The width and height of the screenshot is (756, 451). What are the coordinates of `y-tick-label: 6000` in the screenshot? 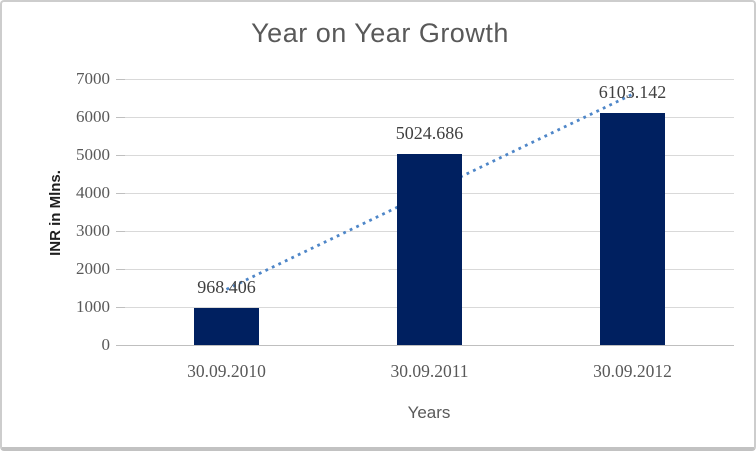 It's located at (93, 116).